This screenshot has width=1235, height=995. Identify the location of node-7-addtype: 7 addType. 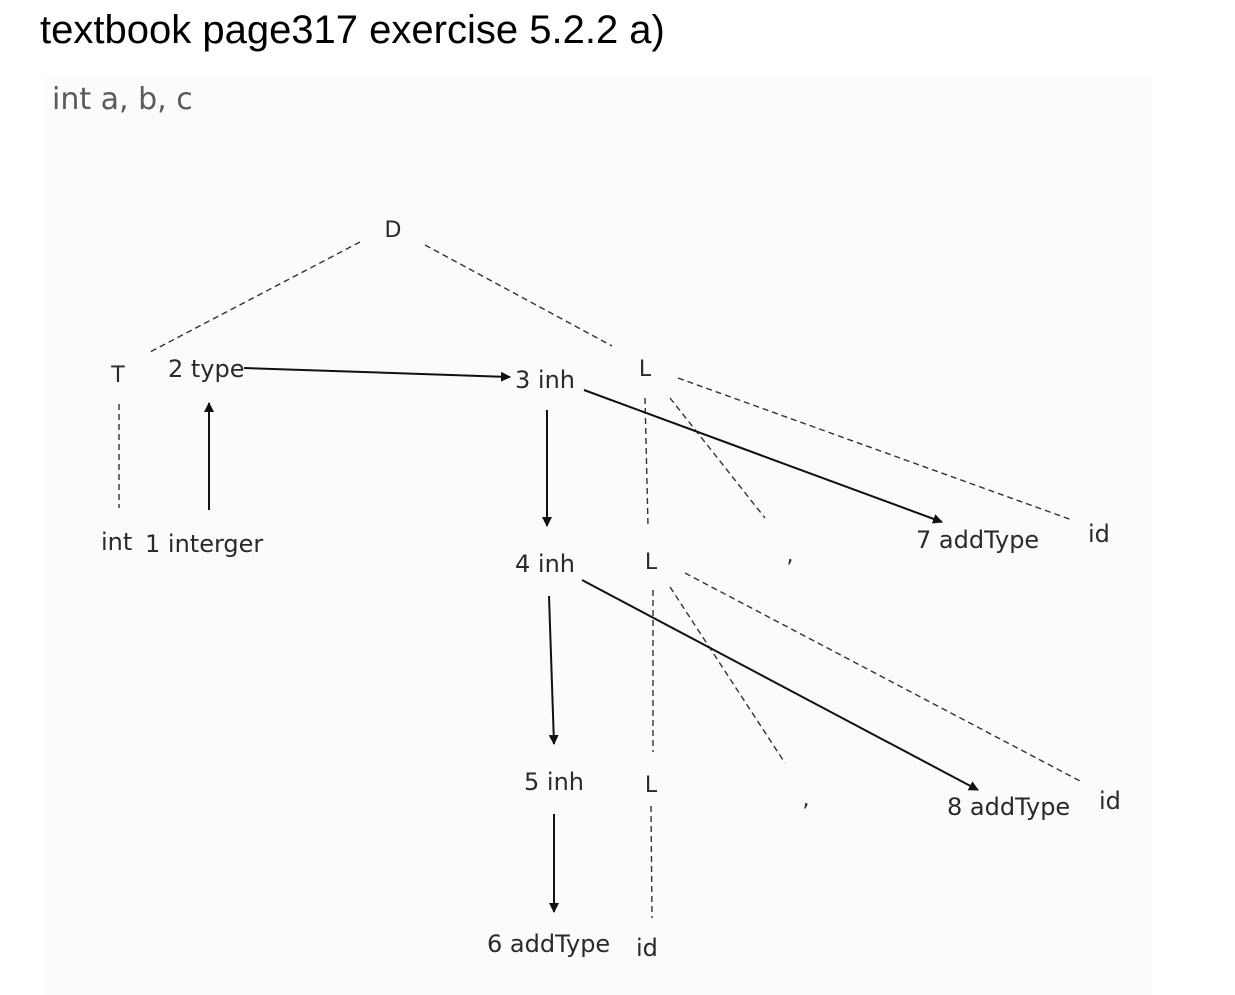
(977, 540).